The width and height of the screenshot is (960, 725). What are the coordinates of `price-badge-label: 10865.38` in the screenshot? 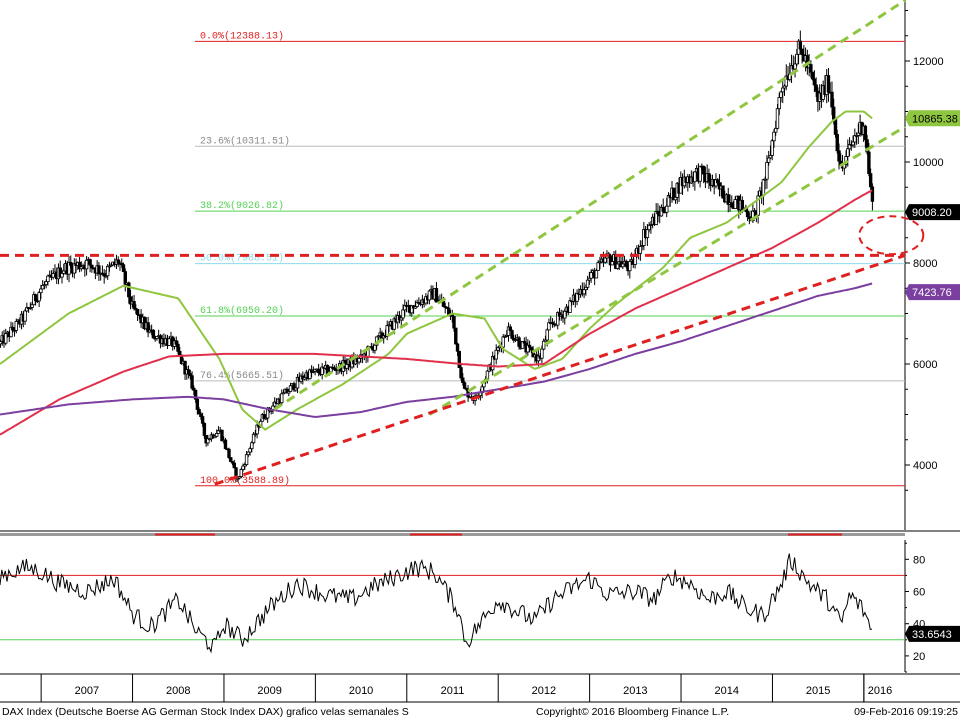 It's located at (935, 119).